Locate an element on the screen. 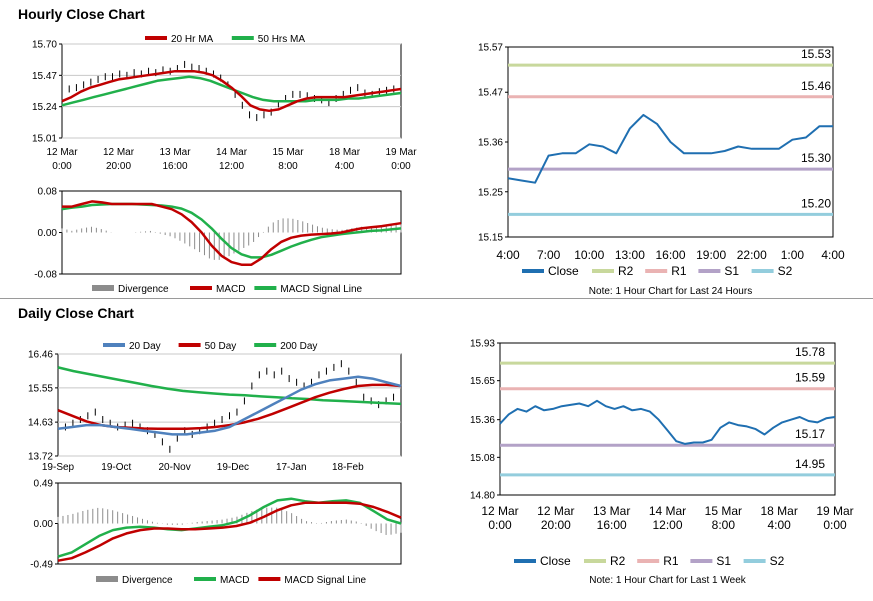 The height and width of the screenshot is (601, 873). hourly-levels-ytick-label-0: 15.57 is located at coordinates (490, 48).